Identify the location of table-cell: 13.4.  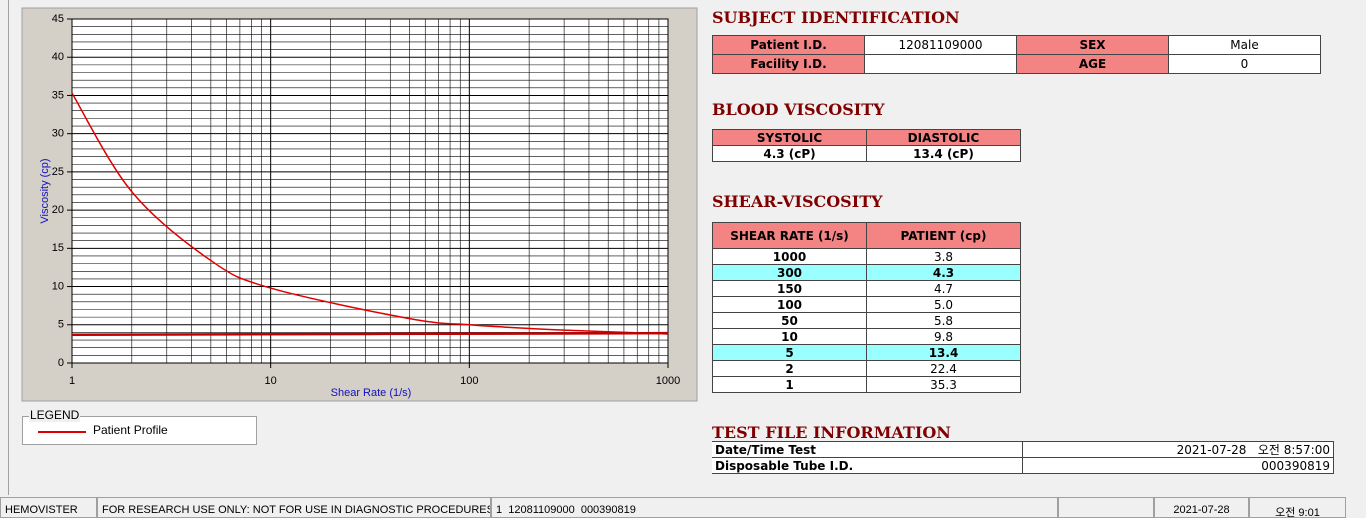
(943, 352).